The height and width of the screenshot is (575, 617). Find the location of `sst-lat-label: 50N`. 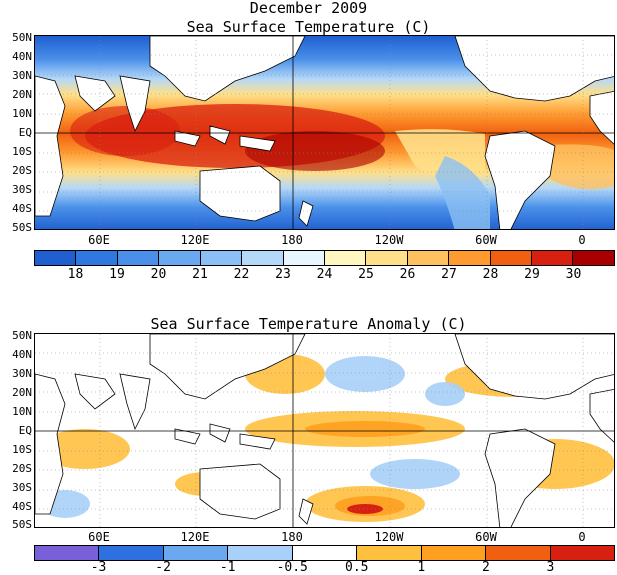

sst-lat-label: 50N is located at coordinates (22, 37).